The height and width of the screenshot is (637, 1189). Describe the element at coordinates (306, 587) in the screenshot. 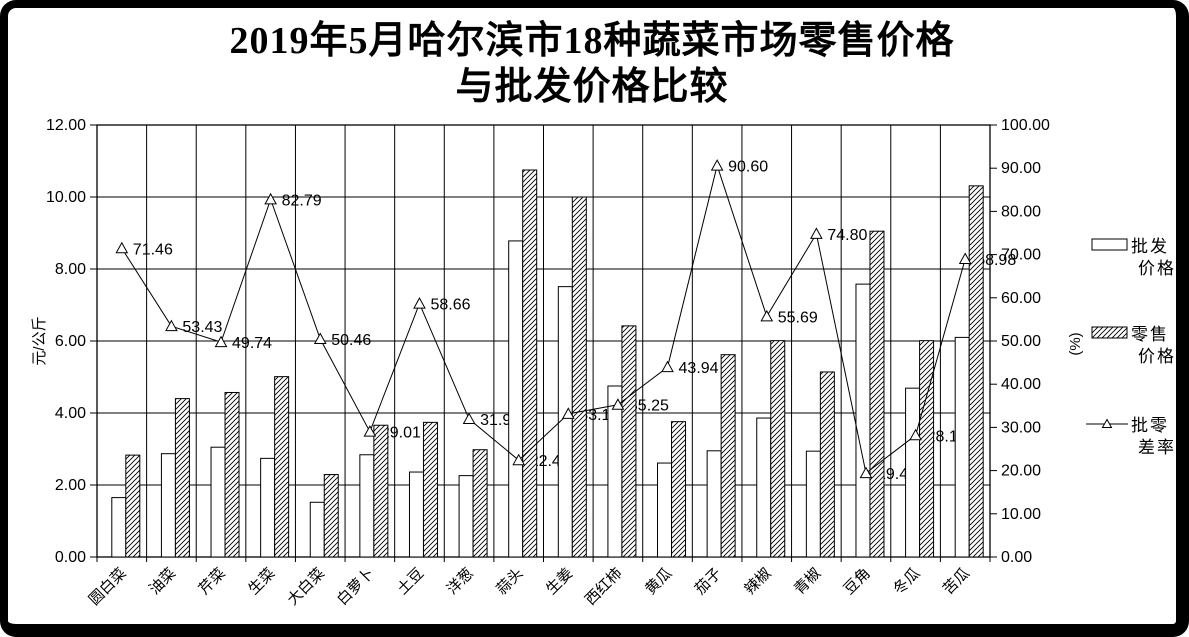

I see `x-category-label: 大白菜` at that location.